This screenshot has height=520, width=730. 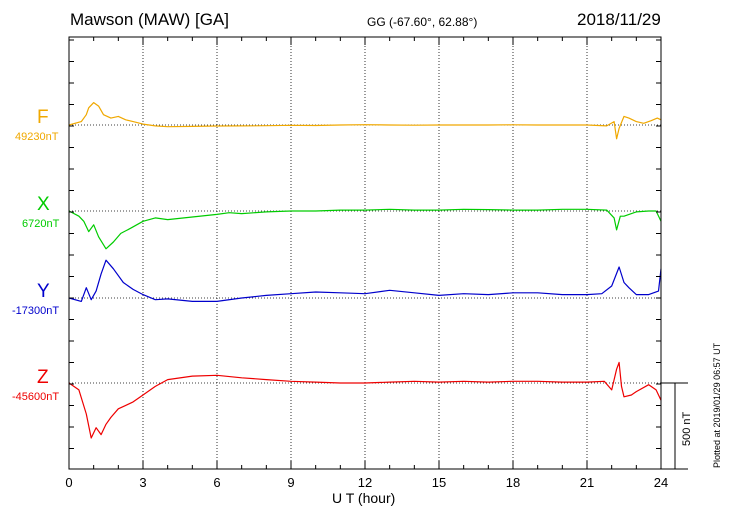 I want to click on x-tick-label-15: 15, so click(x=439, y=482).